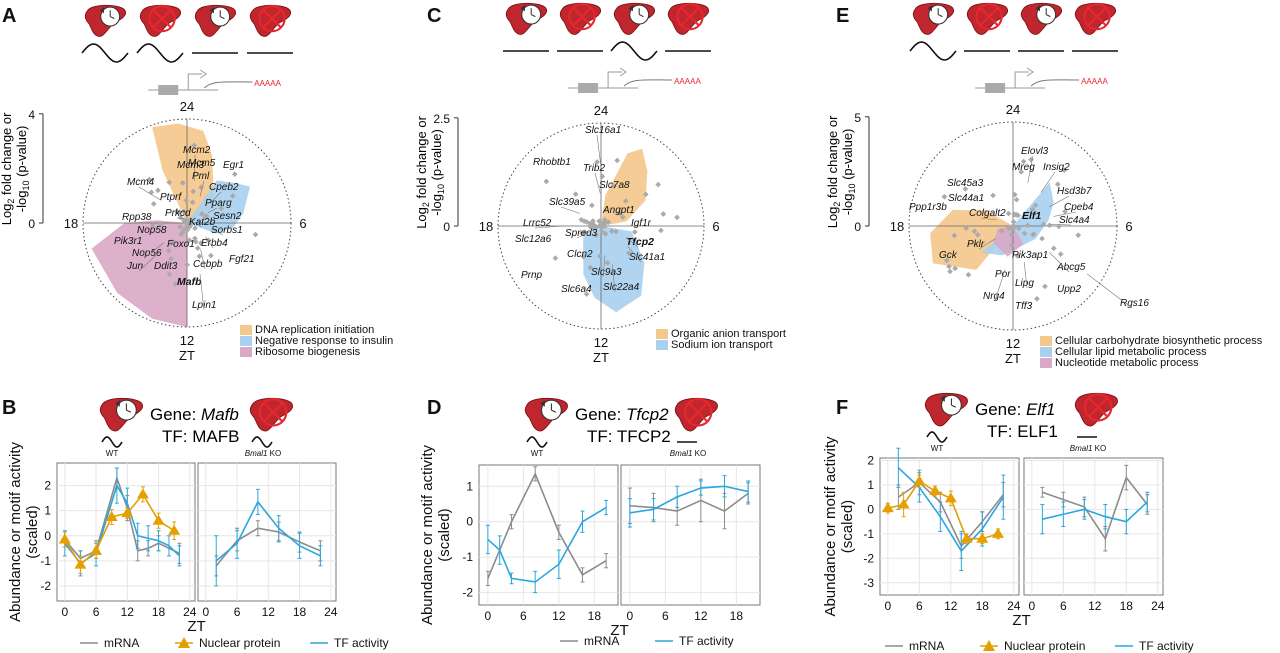 The width and height of the screenshot is (1280, 653). Describe the element at coordinates (1024, 306) in the screenshot. I see `gene-label: Tff3` at that location.